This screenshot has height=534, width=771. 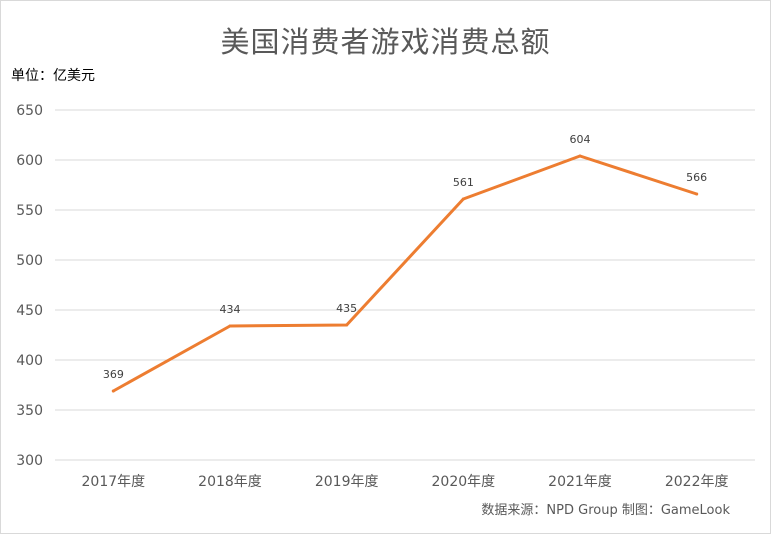 I want to click on x-axis-ticks: 2017年度 2018年度 2019年度 2020年度 2021年度 2022年度, so click(x=405, y=482).